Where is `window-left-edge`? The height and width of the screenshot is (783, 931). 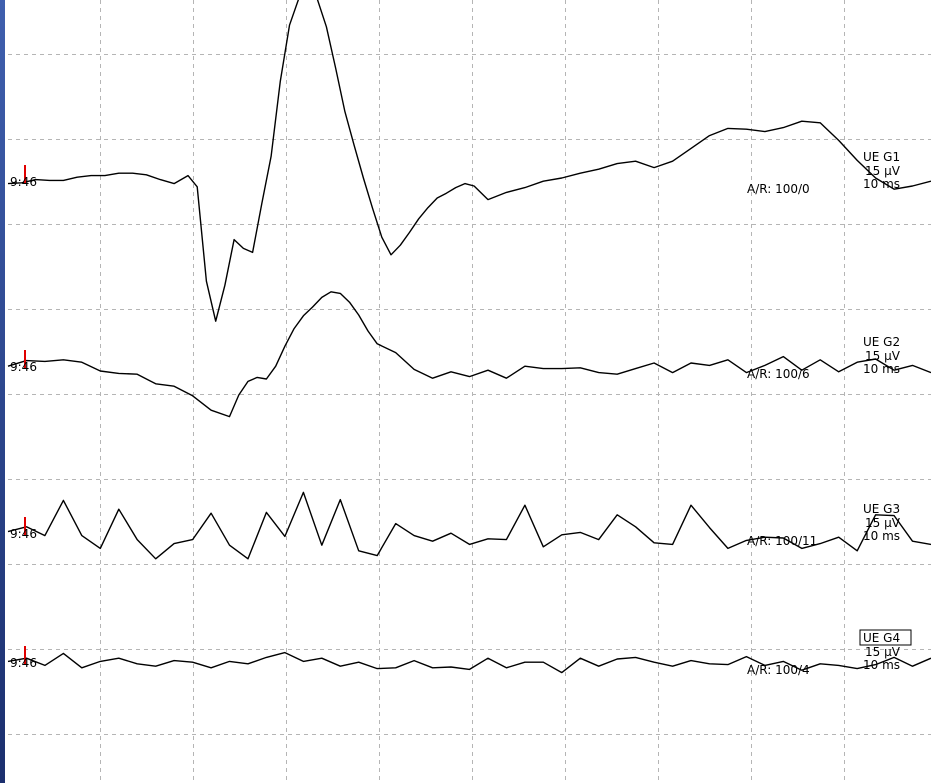
window-left-edge is located at coordinates (2, 391).